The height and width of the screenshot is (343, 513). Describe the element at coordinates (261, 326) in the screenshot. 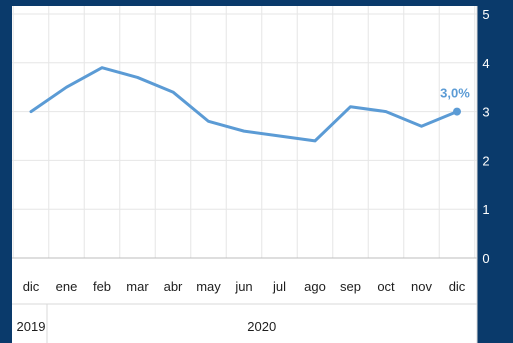

I see `year-label: 2020` at that location.